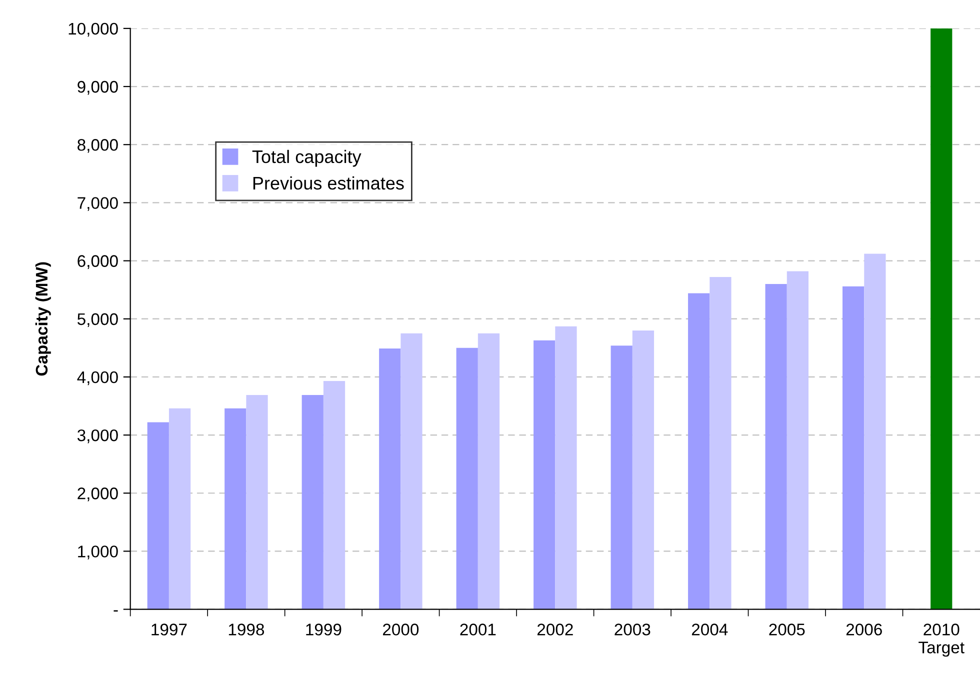  What do you see at coordinates (324, 630) in the screenshot?
I see `x-tick-label: 1999` at bounding box center [324, 630].